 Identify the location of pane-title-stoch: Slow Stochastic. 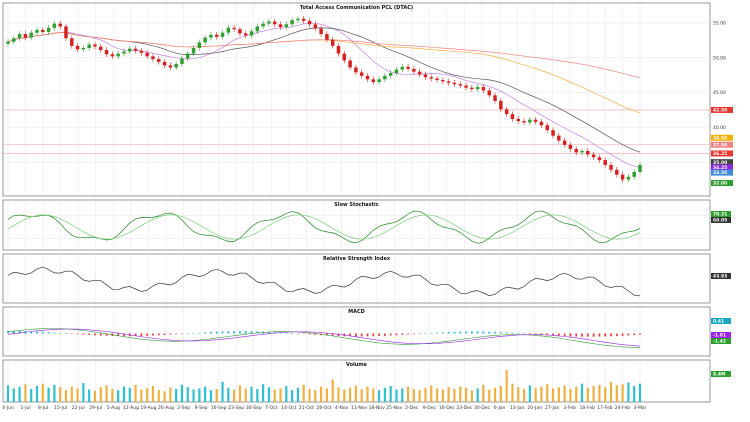
(356, 205).